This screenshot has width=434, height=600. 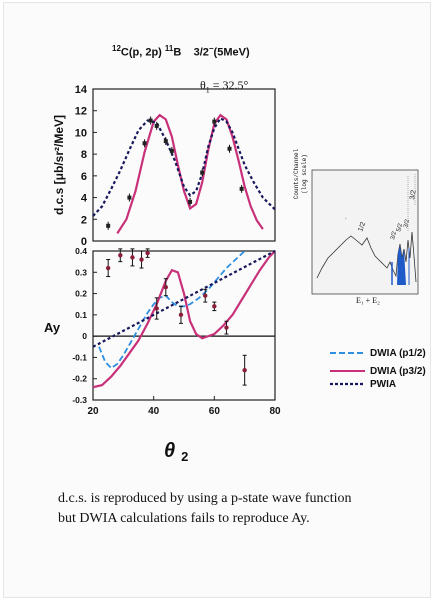 What do you see at coordinates (184, 406) in the screenshot?
I see `ay-xticks: 20 40 60 80` at bounding box center [184, 406].